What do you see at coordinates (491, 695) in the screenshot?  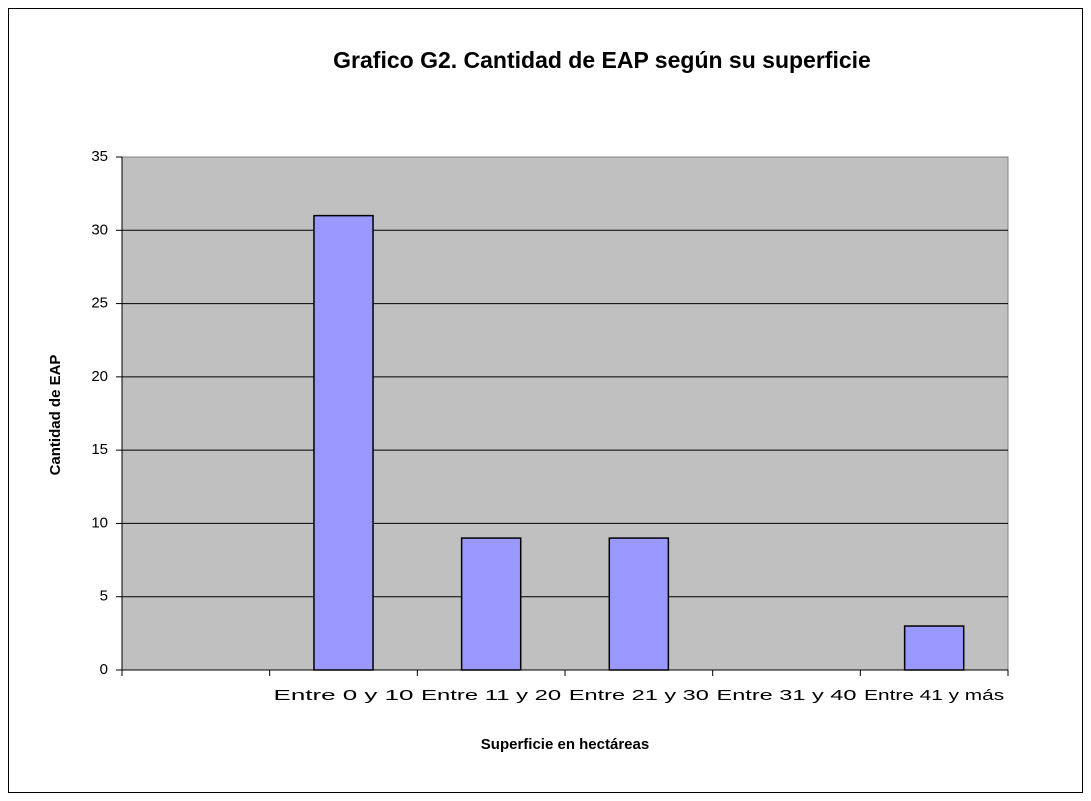 I see `x-tick-label: Entre 11 y 20` at bounding box center [491, 695].